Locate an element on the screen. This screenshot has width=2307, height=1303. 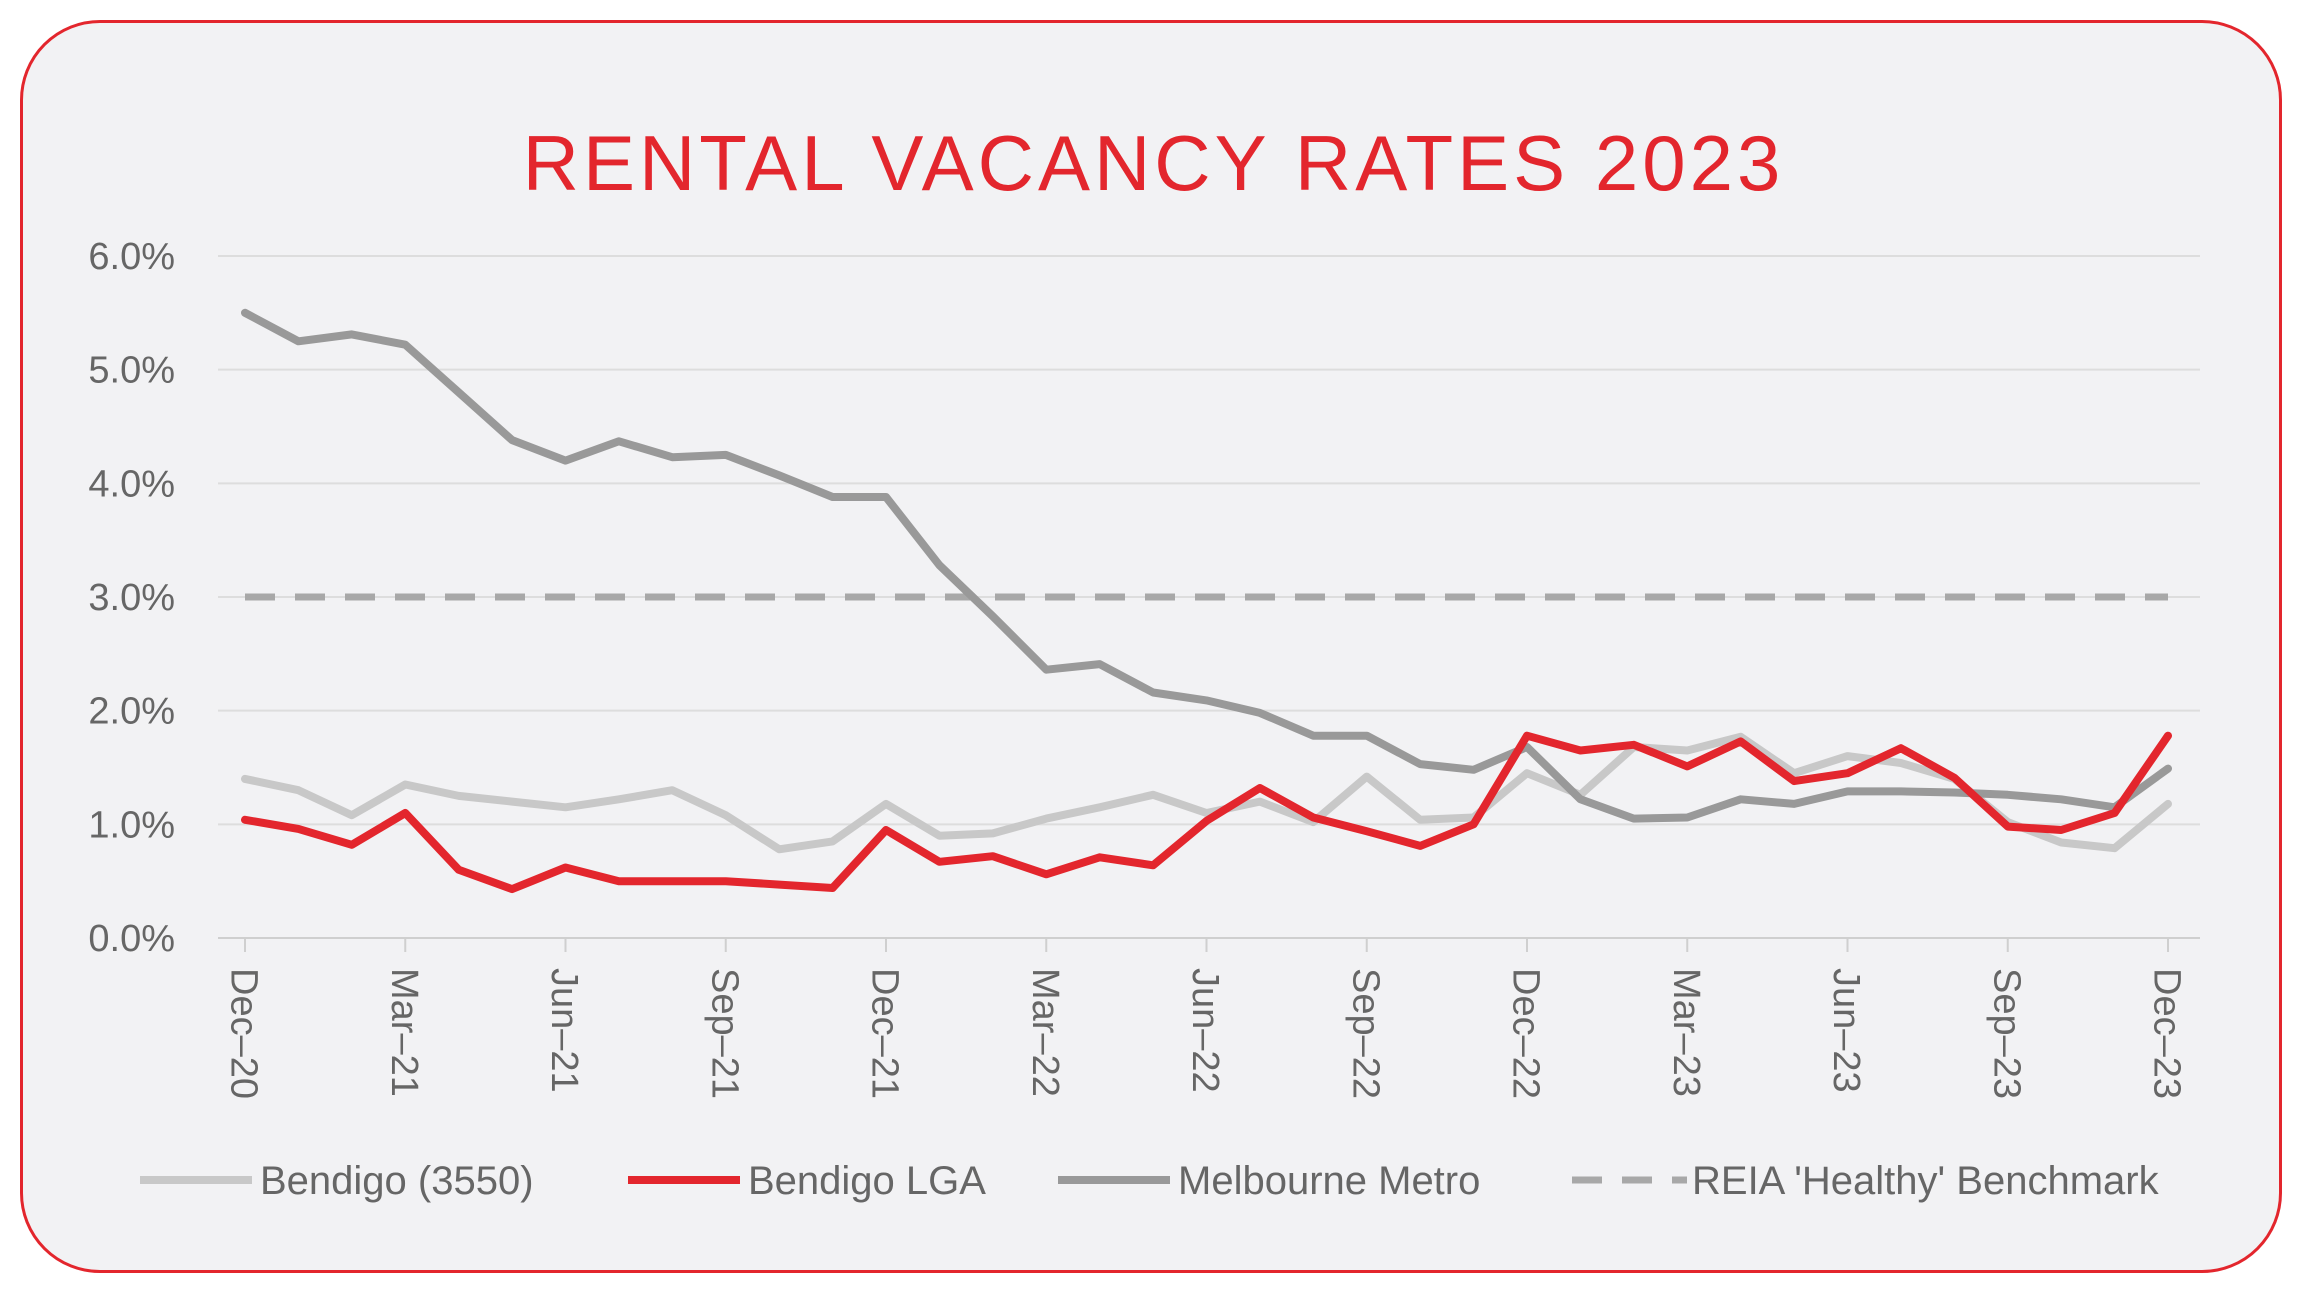
y-axis: 0.0% 1.0% 2.0% 3.0% 4.0% 5.0% 6.0% is located at coordinates (131, 598).